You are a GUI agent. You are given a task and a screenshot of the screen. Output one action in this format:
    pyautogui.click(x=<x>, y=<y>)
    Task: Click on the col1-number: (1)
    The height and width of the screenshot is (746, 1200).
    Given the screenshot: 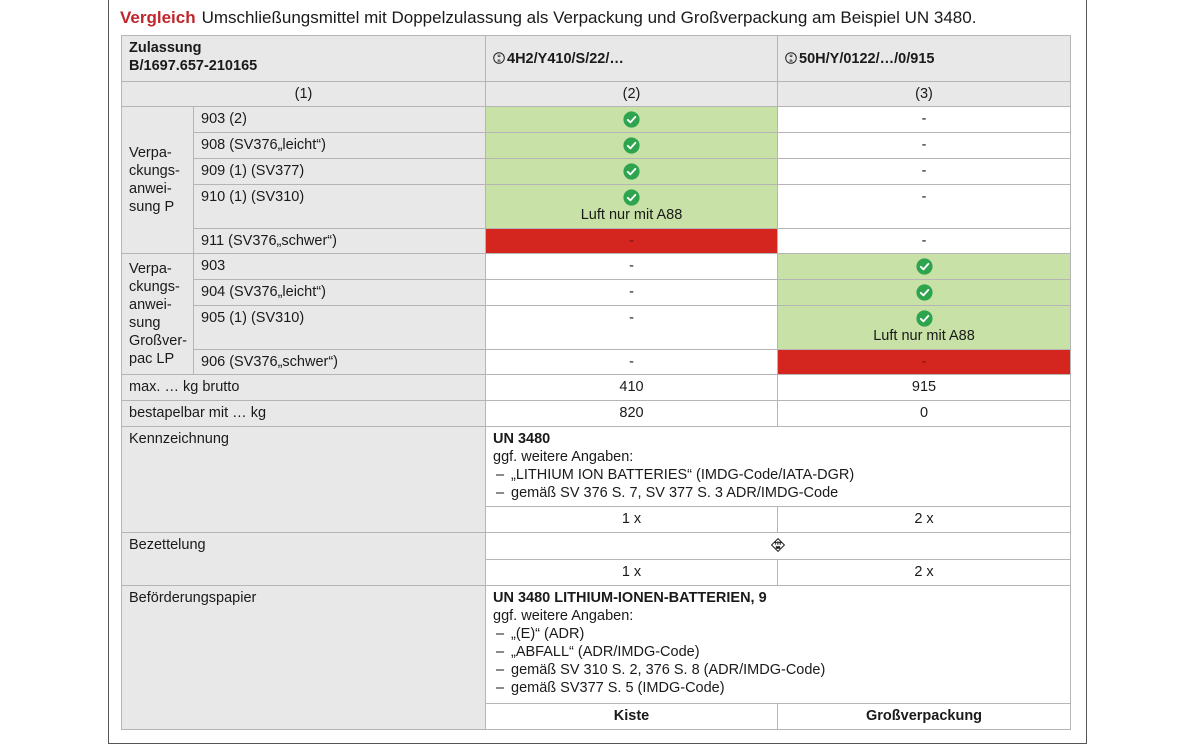 What is the action you would take?
    pyautogui.click(x=303, y=94)
    